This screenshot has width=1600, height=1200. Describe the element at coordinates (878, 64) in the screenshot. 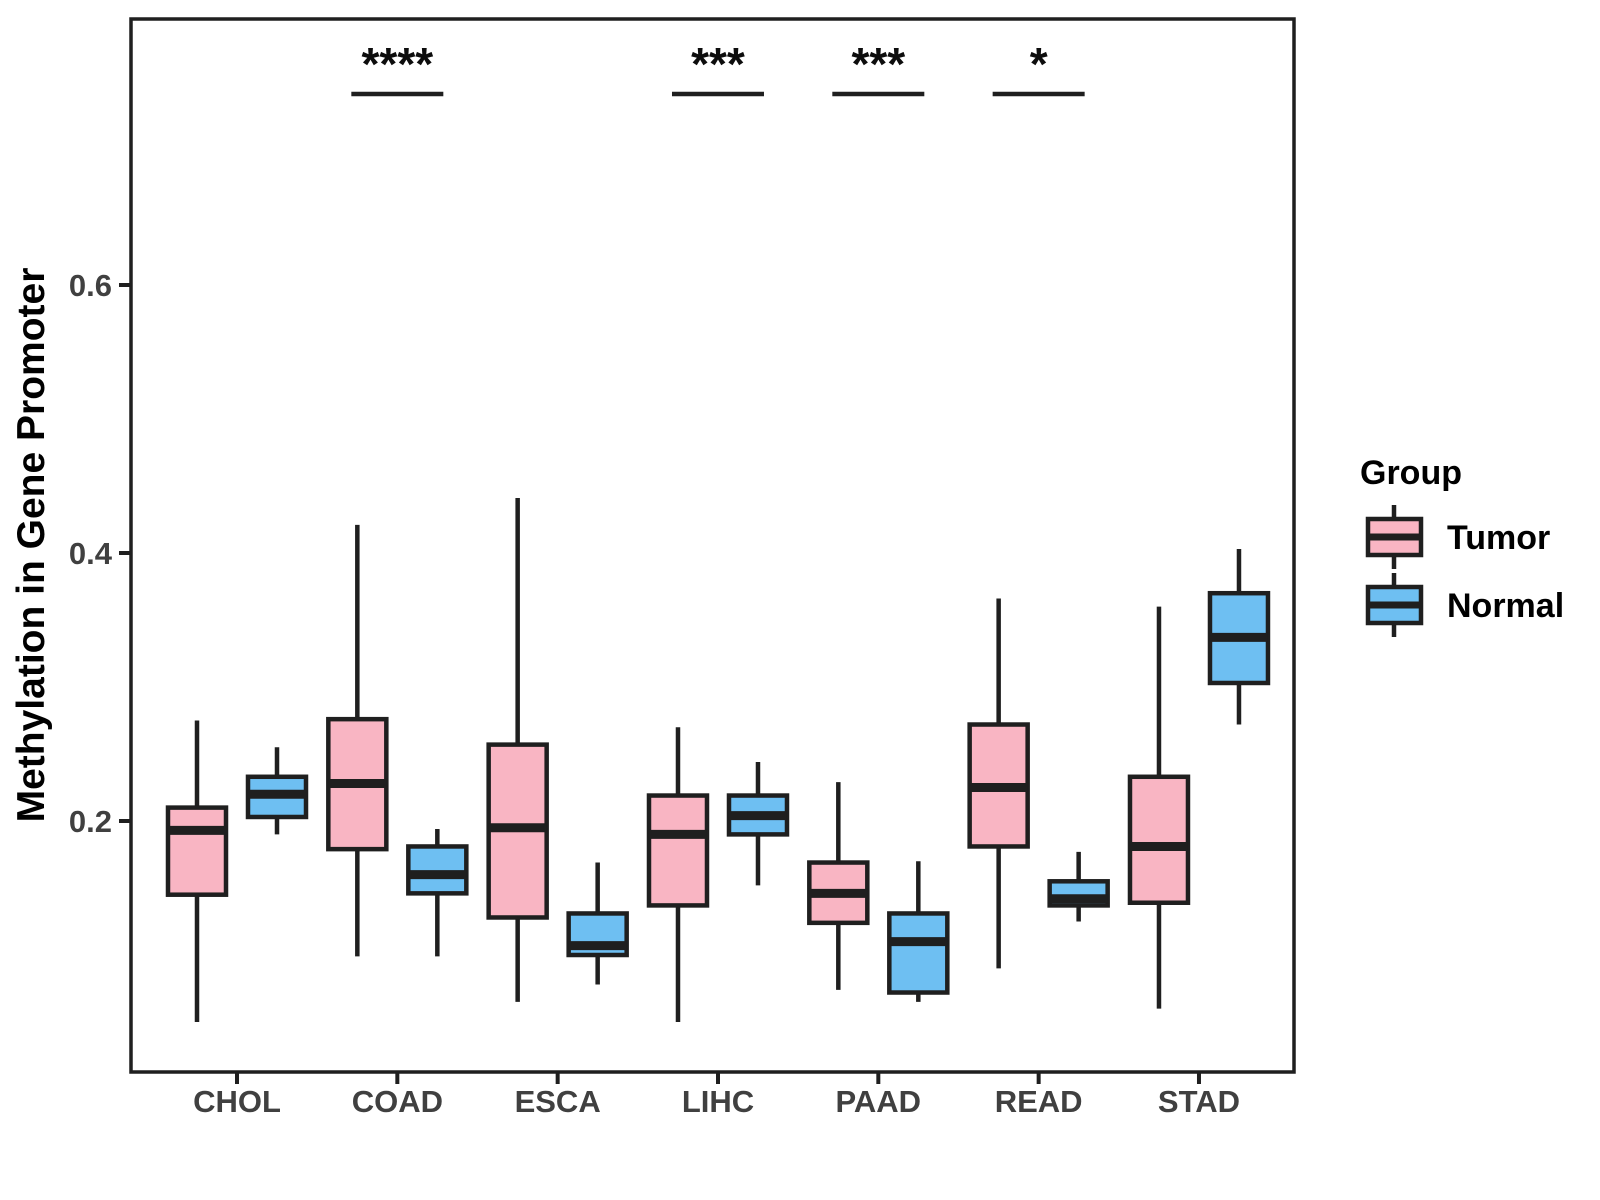

I see `significance-stars-PAAD: ***` at that location.